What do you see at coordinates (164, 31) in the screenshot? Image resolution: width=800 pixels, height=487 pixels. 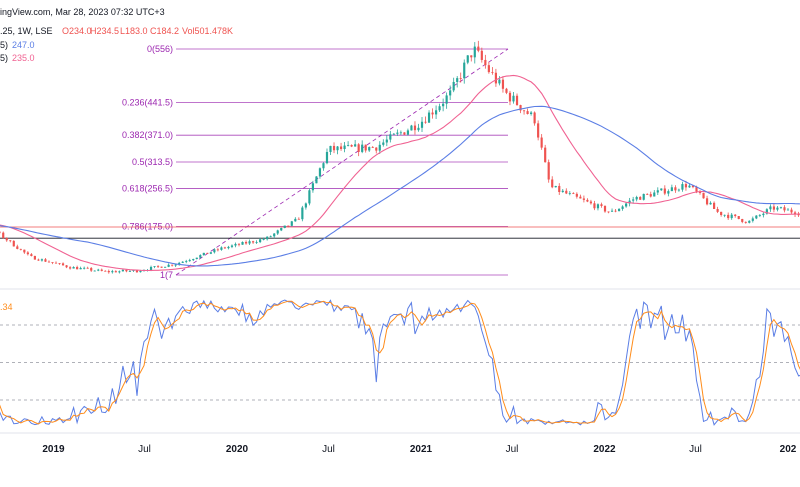 I see `ohlc-close: C184.2` at bounding box center [164, 31].